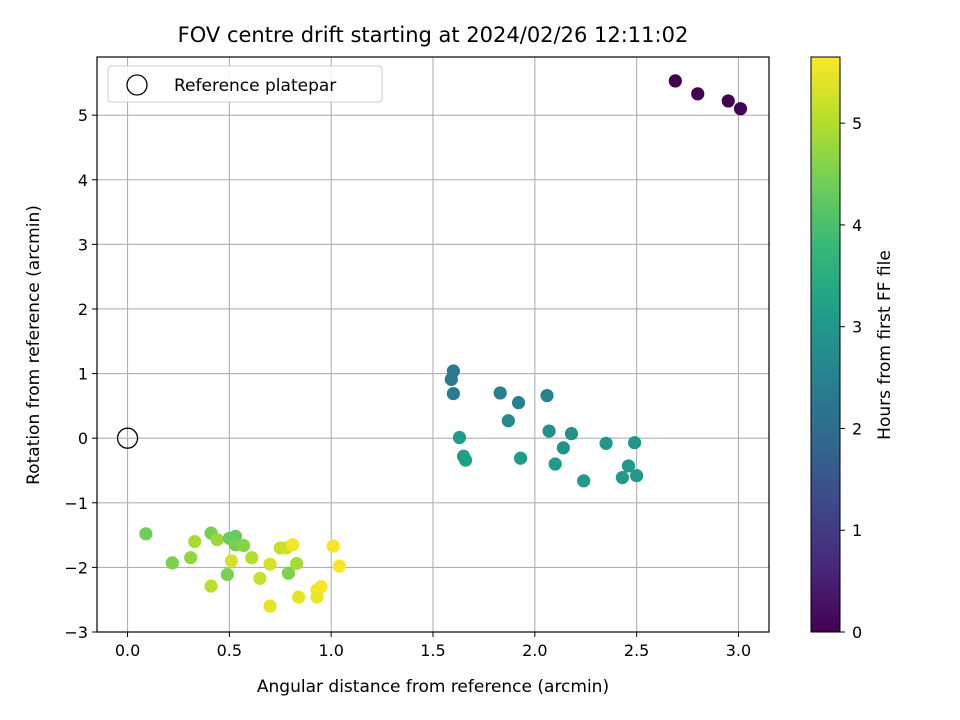  Describe the element at coordinates (857, 632) in the screenshot. I see `colorbar-tick-label: 0` at that location.